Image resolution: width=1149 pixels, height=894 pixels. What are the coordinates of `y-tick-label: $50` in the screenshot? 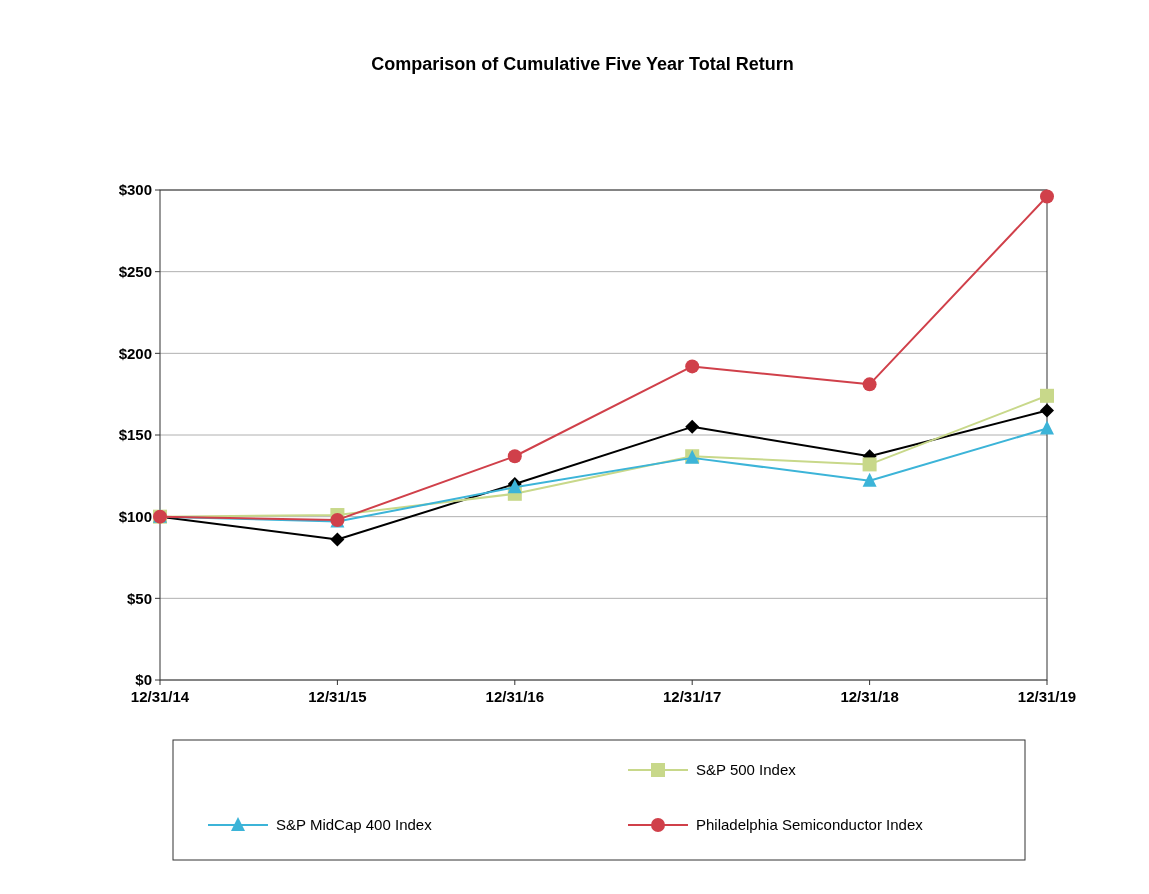 It's located at (139, 598).